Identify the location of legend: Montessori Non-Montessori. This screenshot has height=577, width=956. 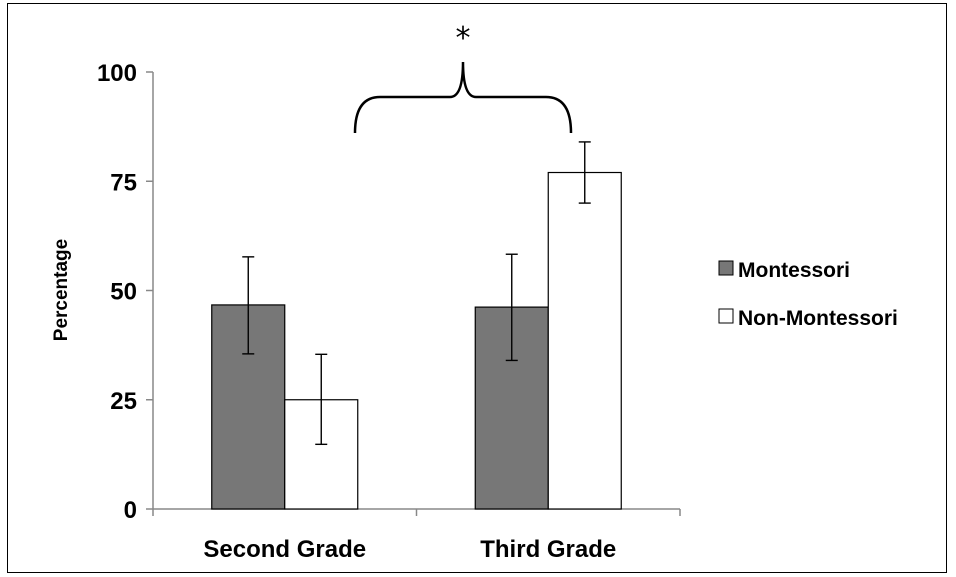
(808, 294).